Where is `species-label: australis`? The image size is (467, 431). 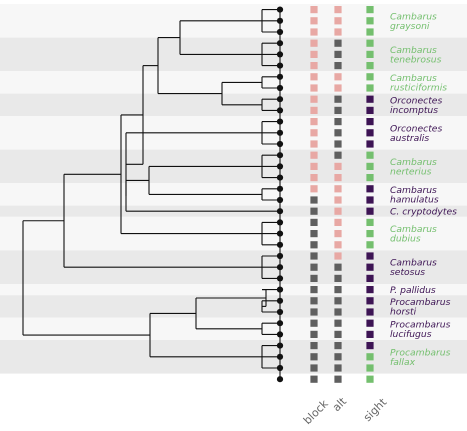
species-label: australis is located at coordinates (409, 138).